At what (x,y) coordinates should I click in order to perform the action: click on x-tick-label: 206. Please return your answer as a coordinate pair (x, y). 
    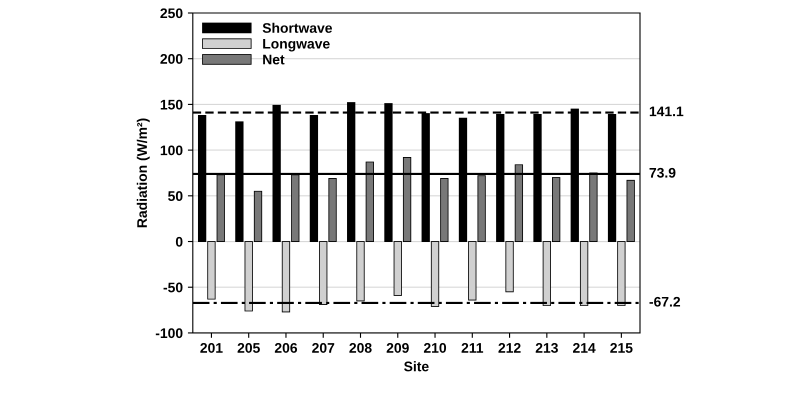
    Looking at the image, I should click on (286, 348).